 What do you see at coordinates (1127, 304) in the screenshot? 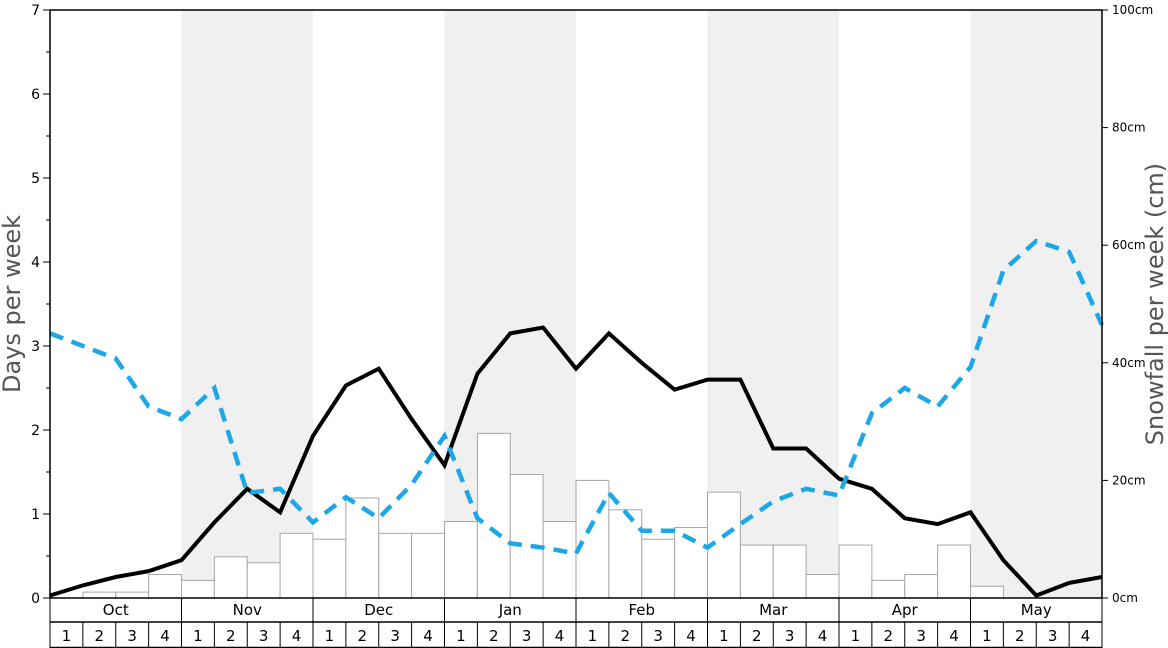
I see `right-axis-ticks: 0cm 20cm 40cm 60cm 80cm 100cm` at bounding box center [1127, 304].